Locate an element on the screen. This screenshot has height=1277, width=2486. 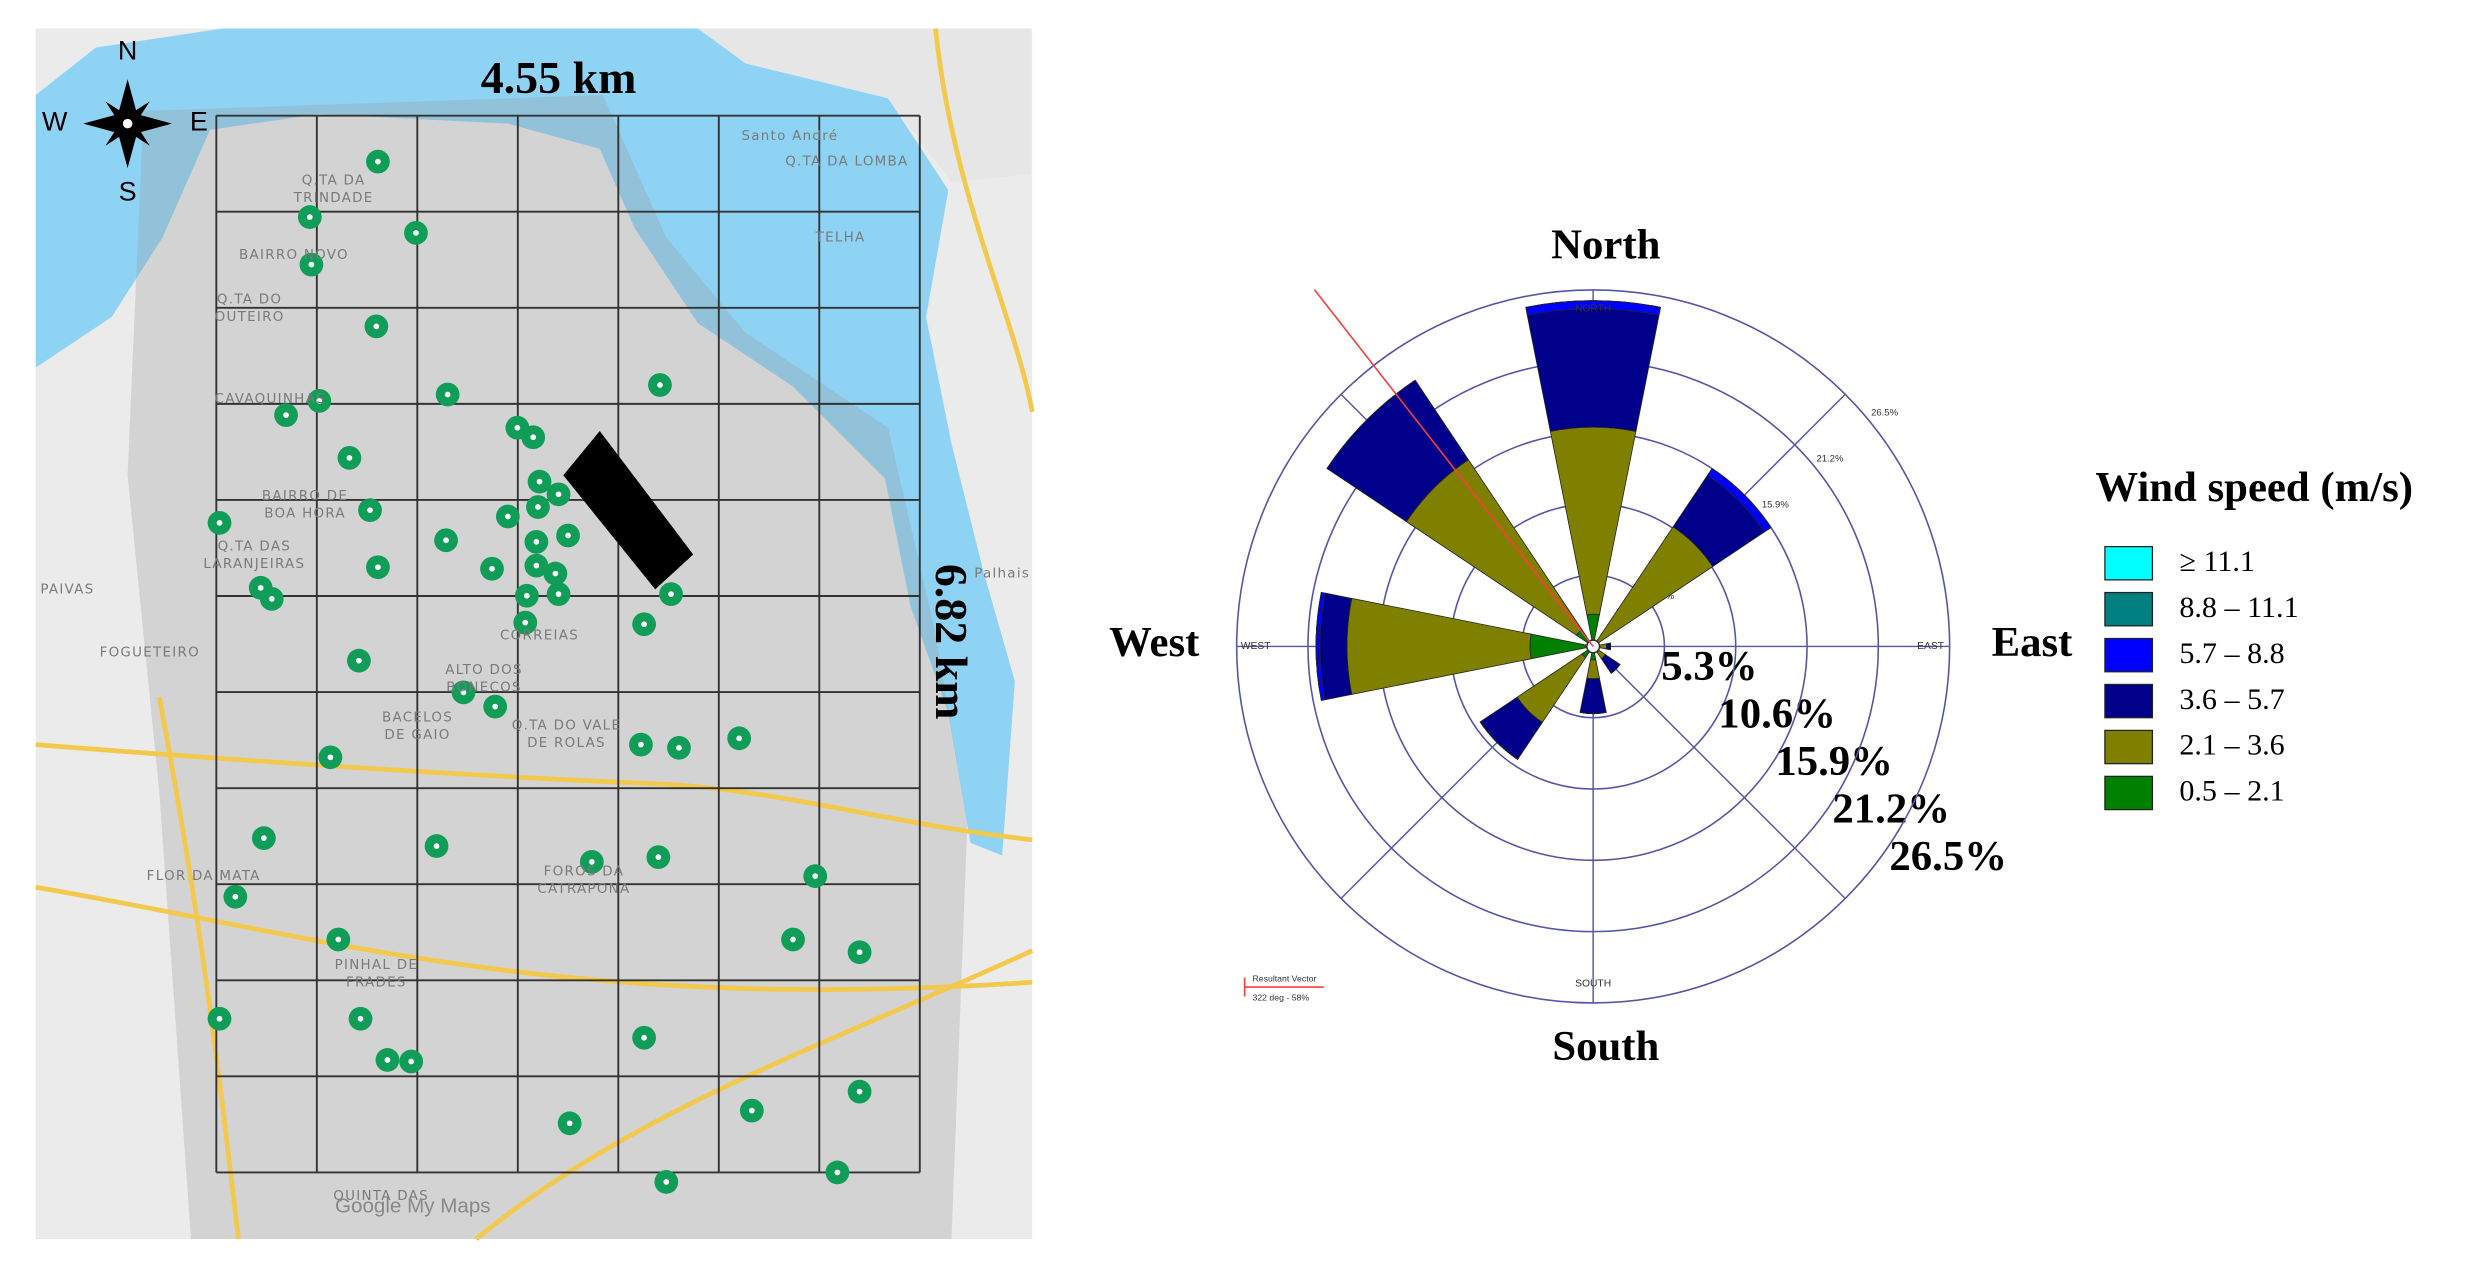
ring-label: 15.9% is located at coordinates (1834, 761).